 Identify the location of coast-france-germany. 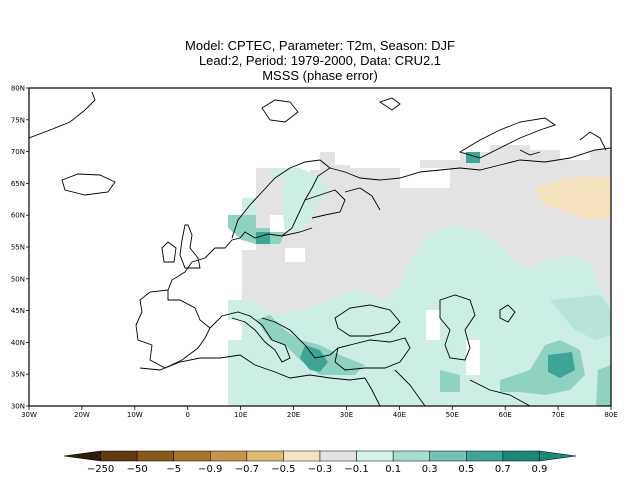
(240, 259).